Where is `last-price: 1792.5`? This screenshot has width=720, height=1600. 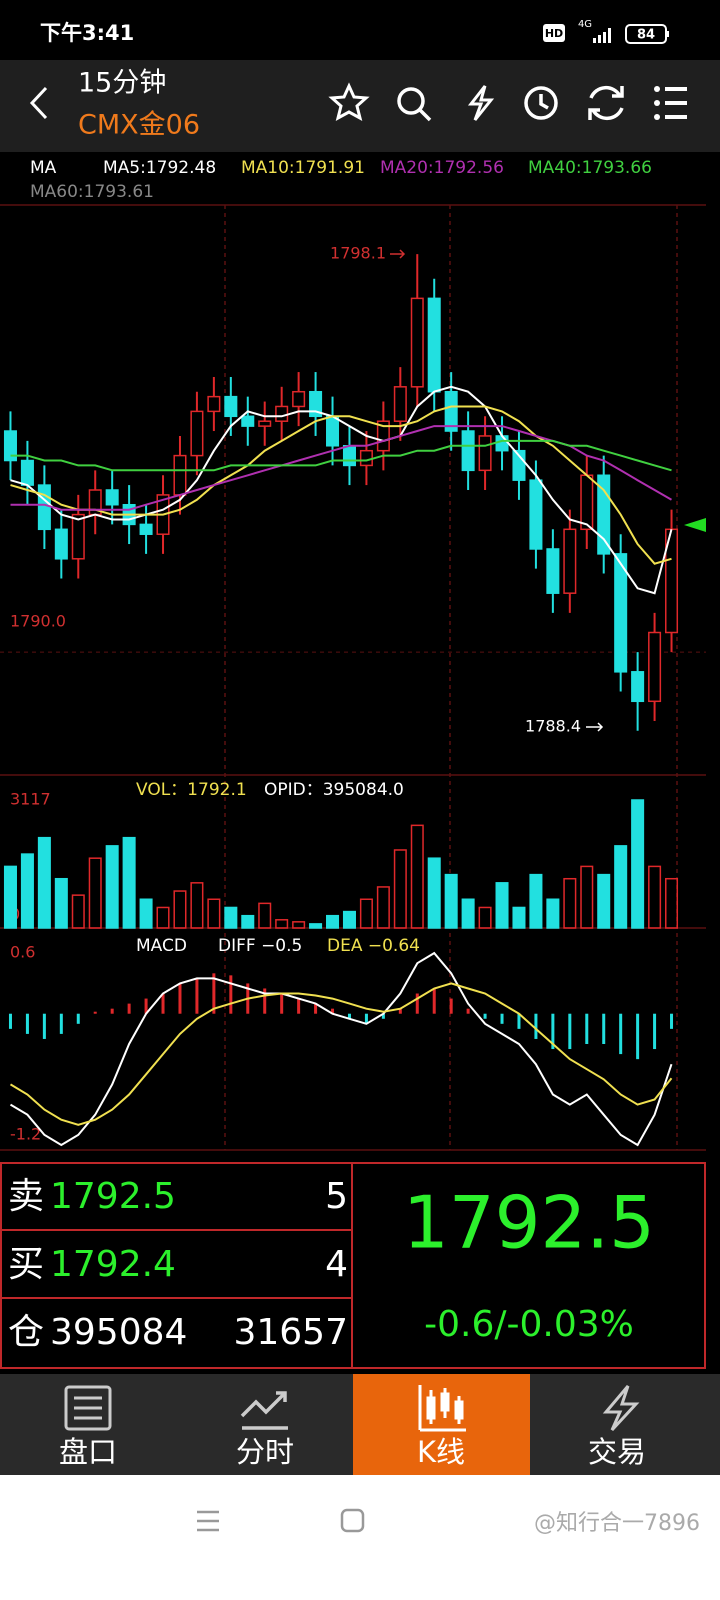 last-price: 1792.5 is located at coordinates (529, 1223).